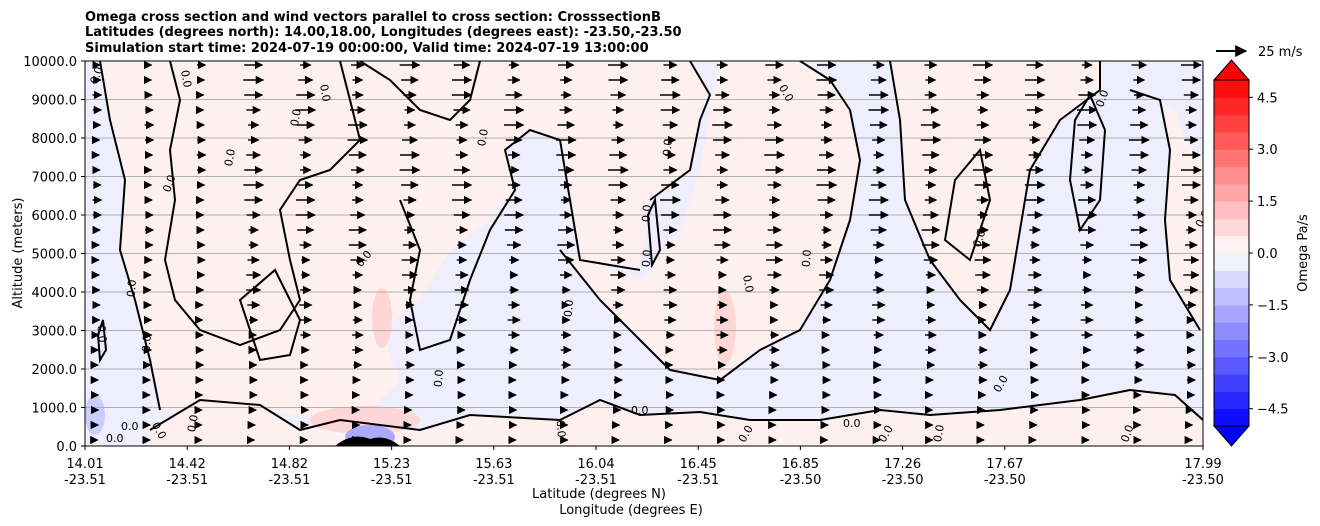 This screenshot has width=1320, height=526. Describe the element at coordinates (55, 370) in the screenshot. I see `y-tick-label: 2000.0` at that location.